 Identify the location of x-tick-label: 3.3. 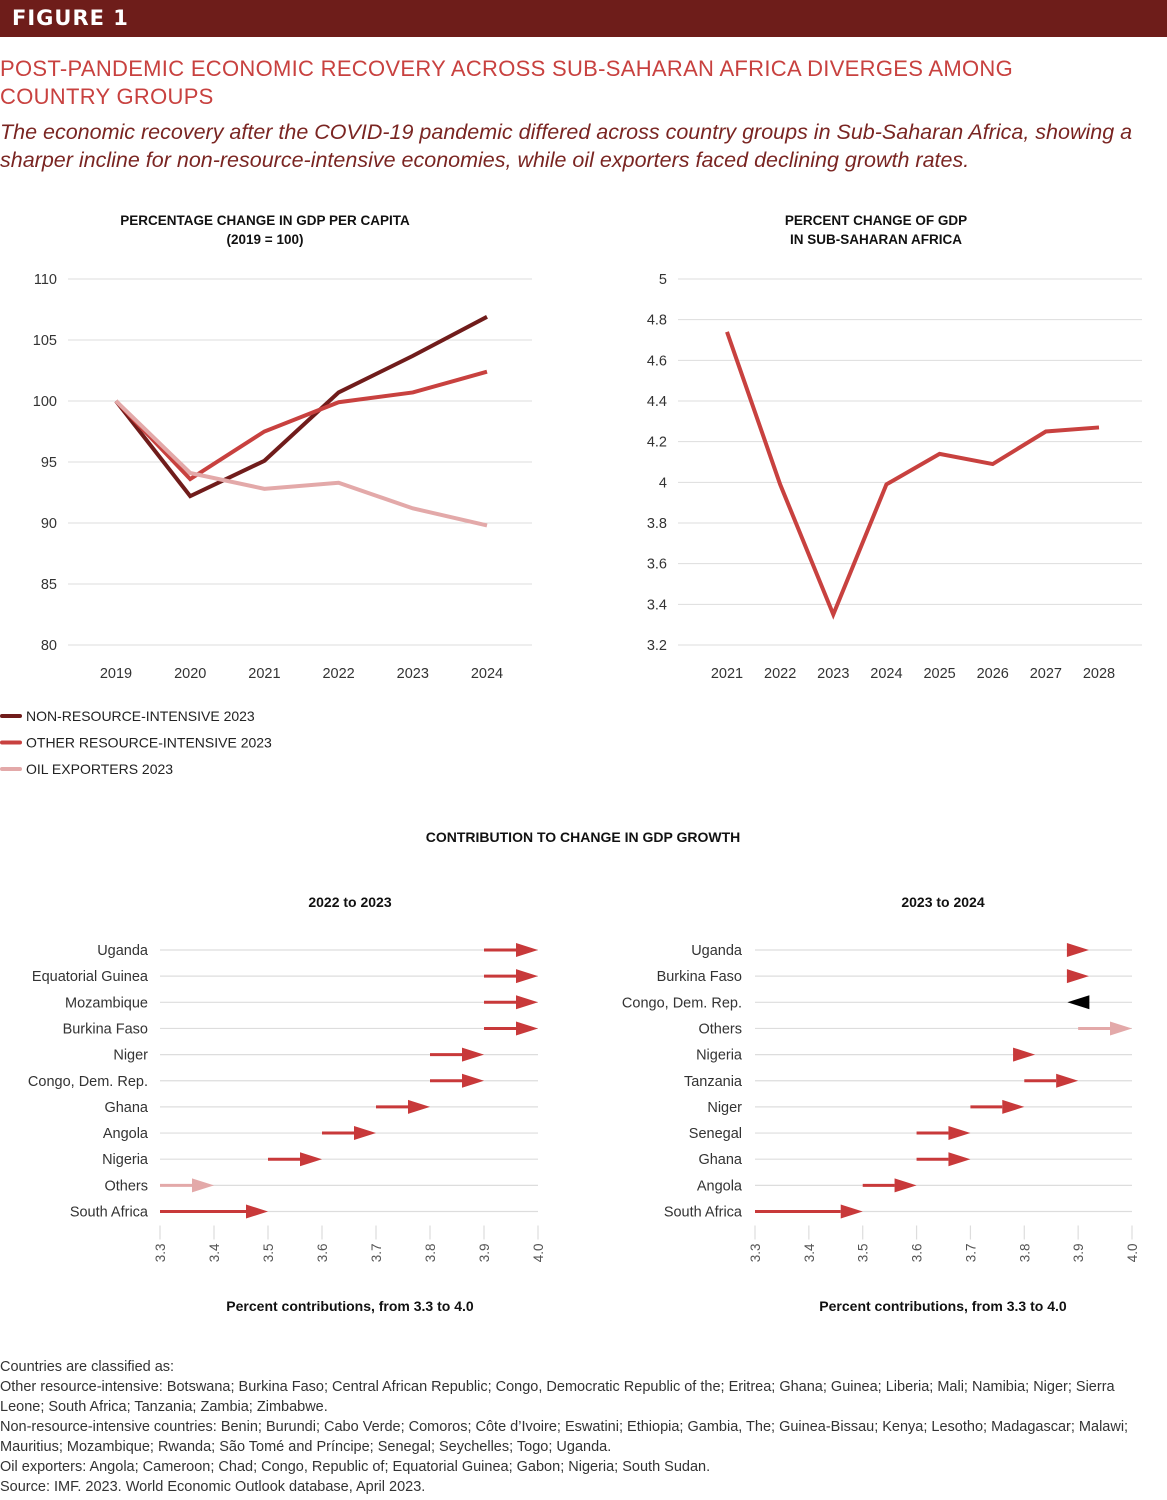
(755, 1253).